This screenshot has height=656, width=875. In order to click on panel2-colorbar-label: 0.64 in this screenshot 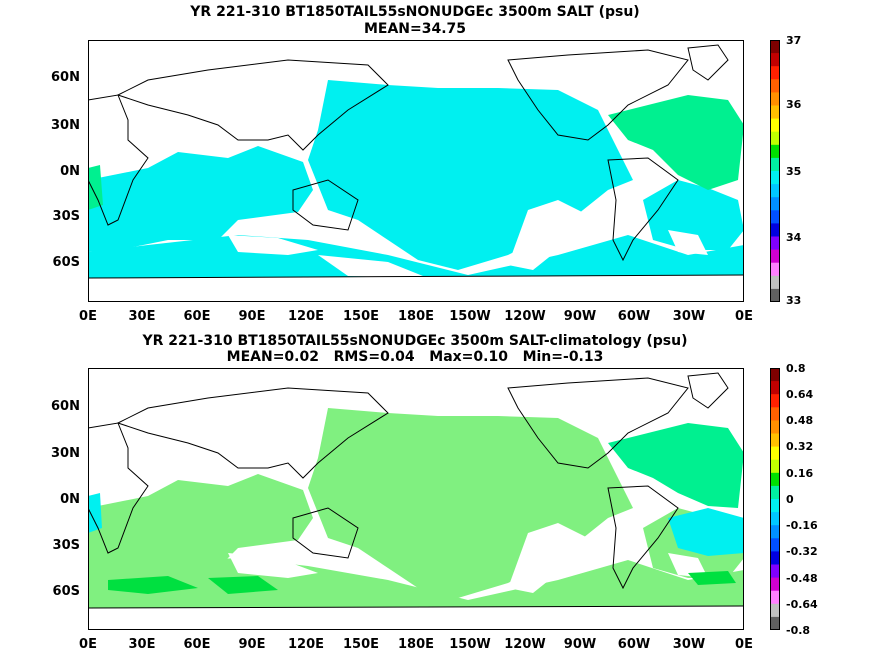, I will do `click(800, 394)`.